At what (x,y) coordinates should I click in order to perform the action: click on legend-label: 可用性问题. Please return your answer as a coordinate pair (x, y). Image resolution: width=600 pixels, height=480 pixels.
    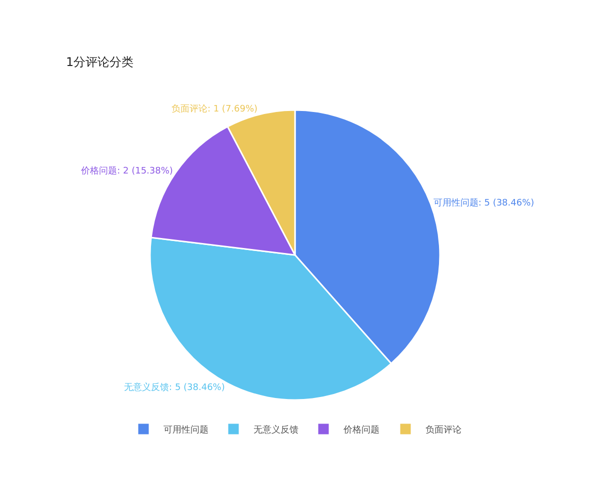
    Looking at the image, I should click on (186, 430).